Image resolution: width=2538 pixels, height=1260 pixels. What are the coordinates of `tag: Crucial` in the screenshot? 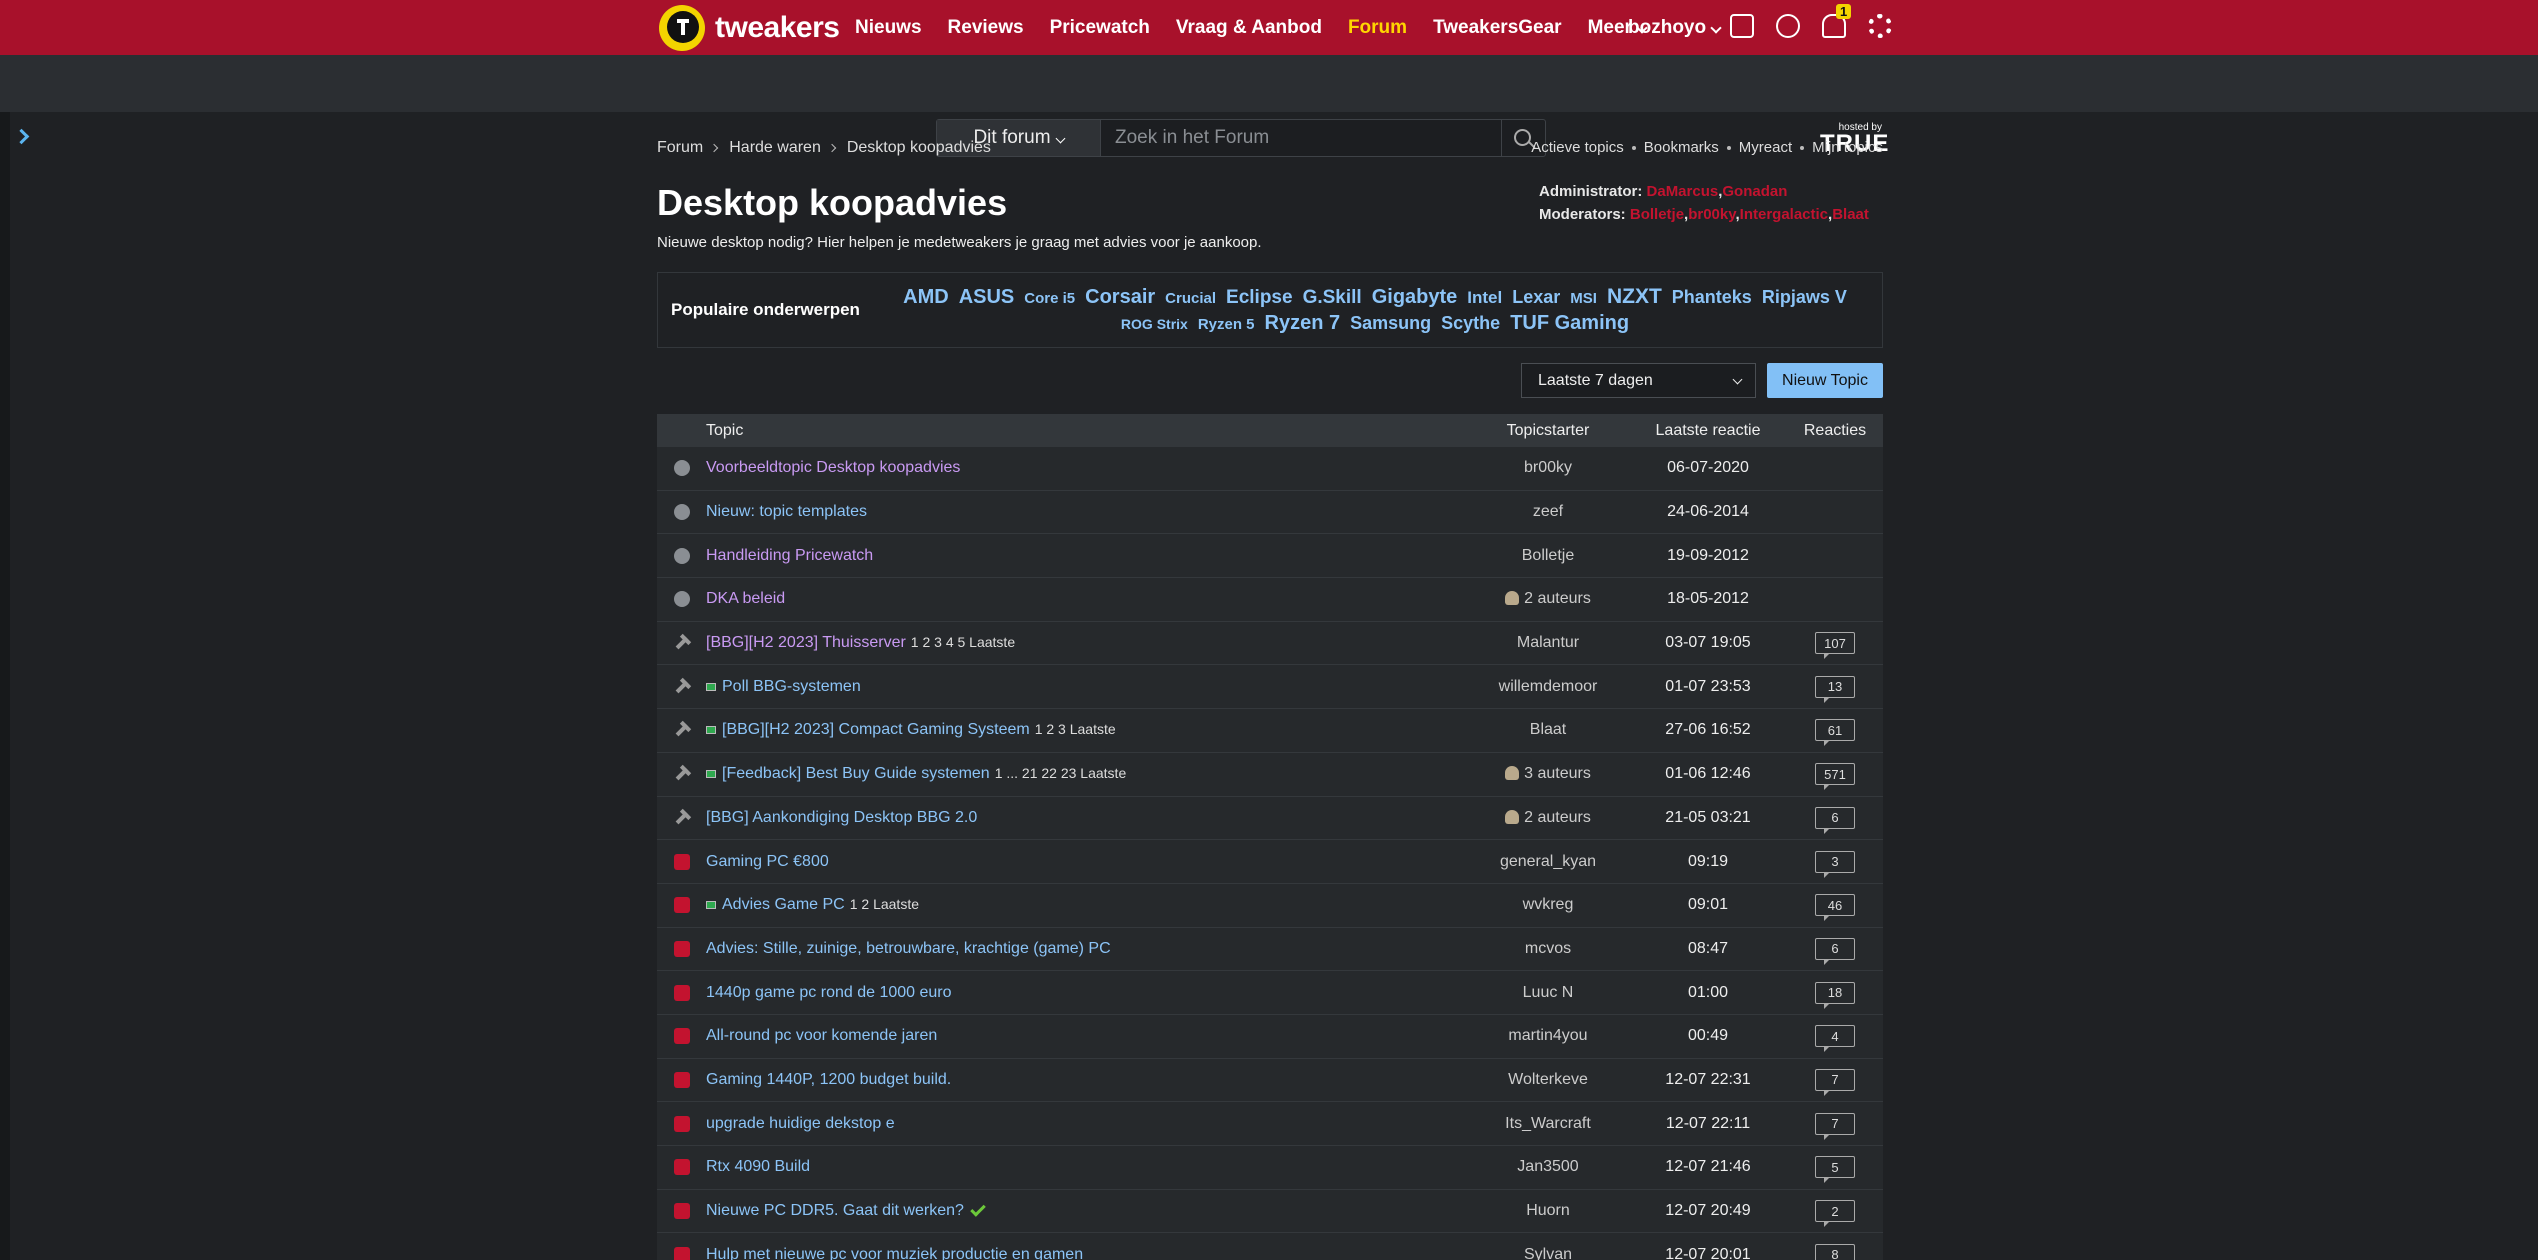 It's located at (1191, 298).